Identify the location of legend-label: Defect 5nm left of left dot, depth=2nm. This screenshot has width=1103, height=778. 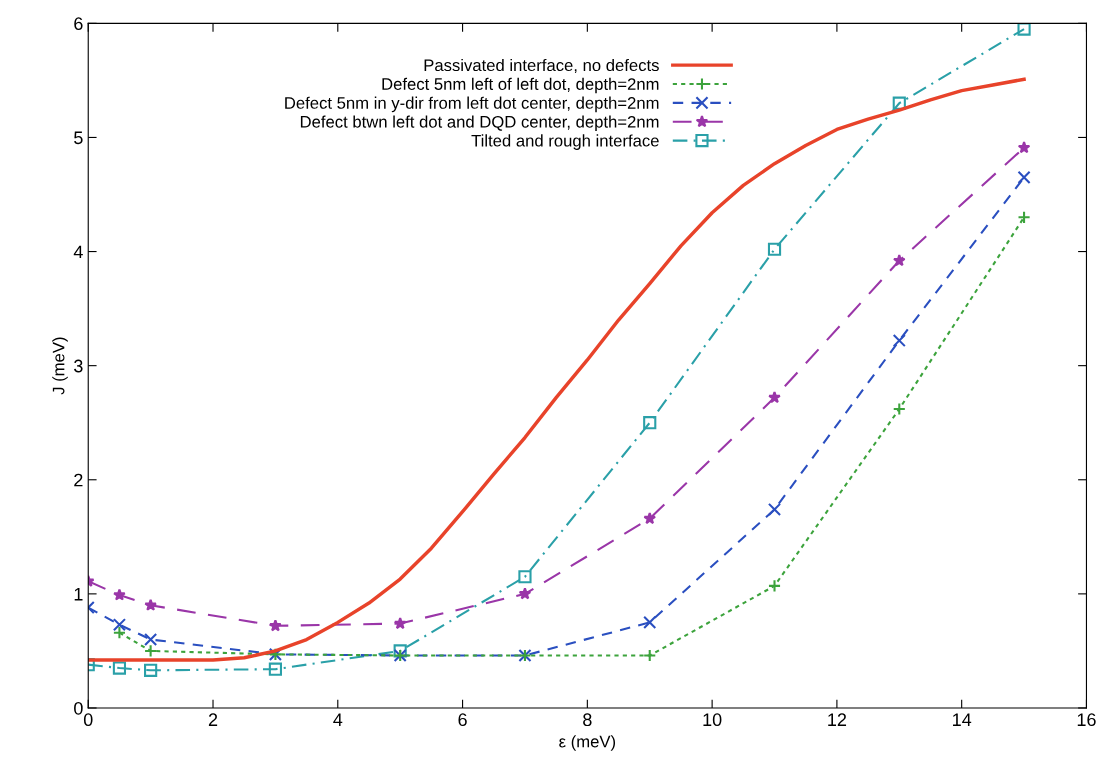
(520, 85).